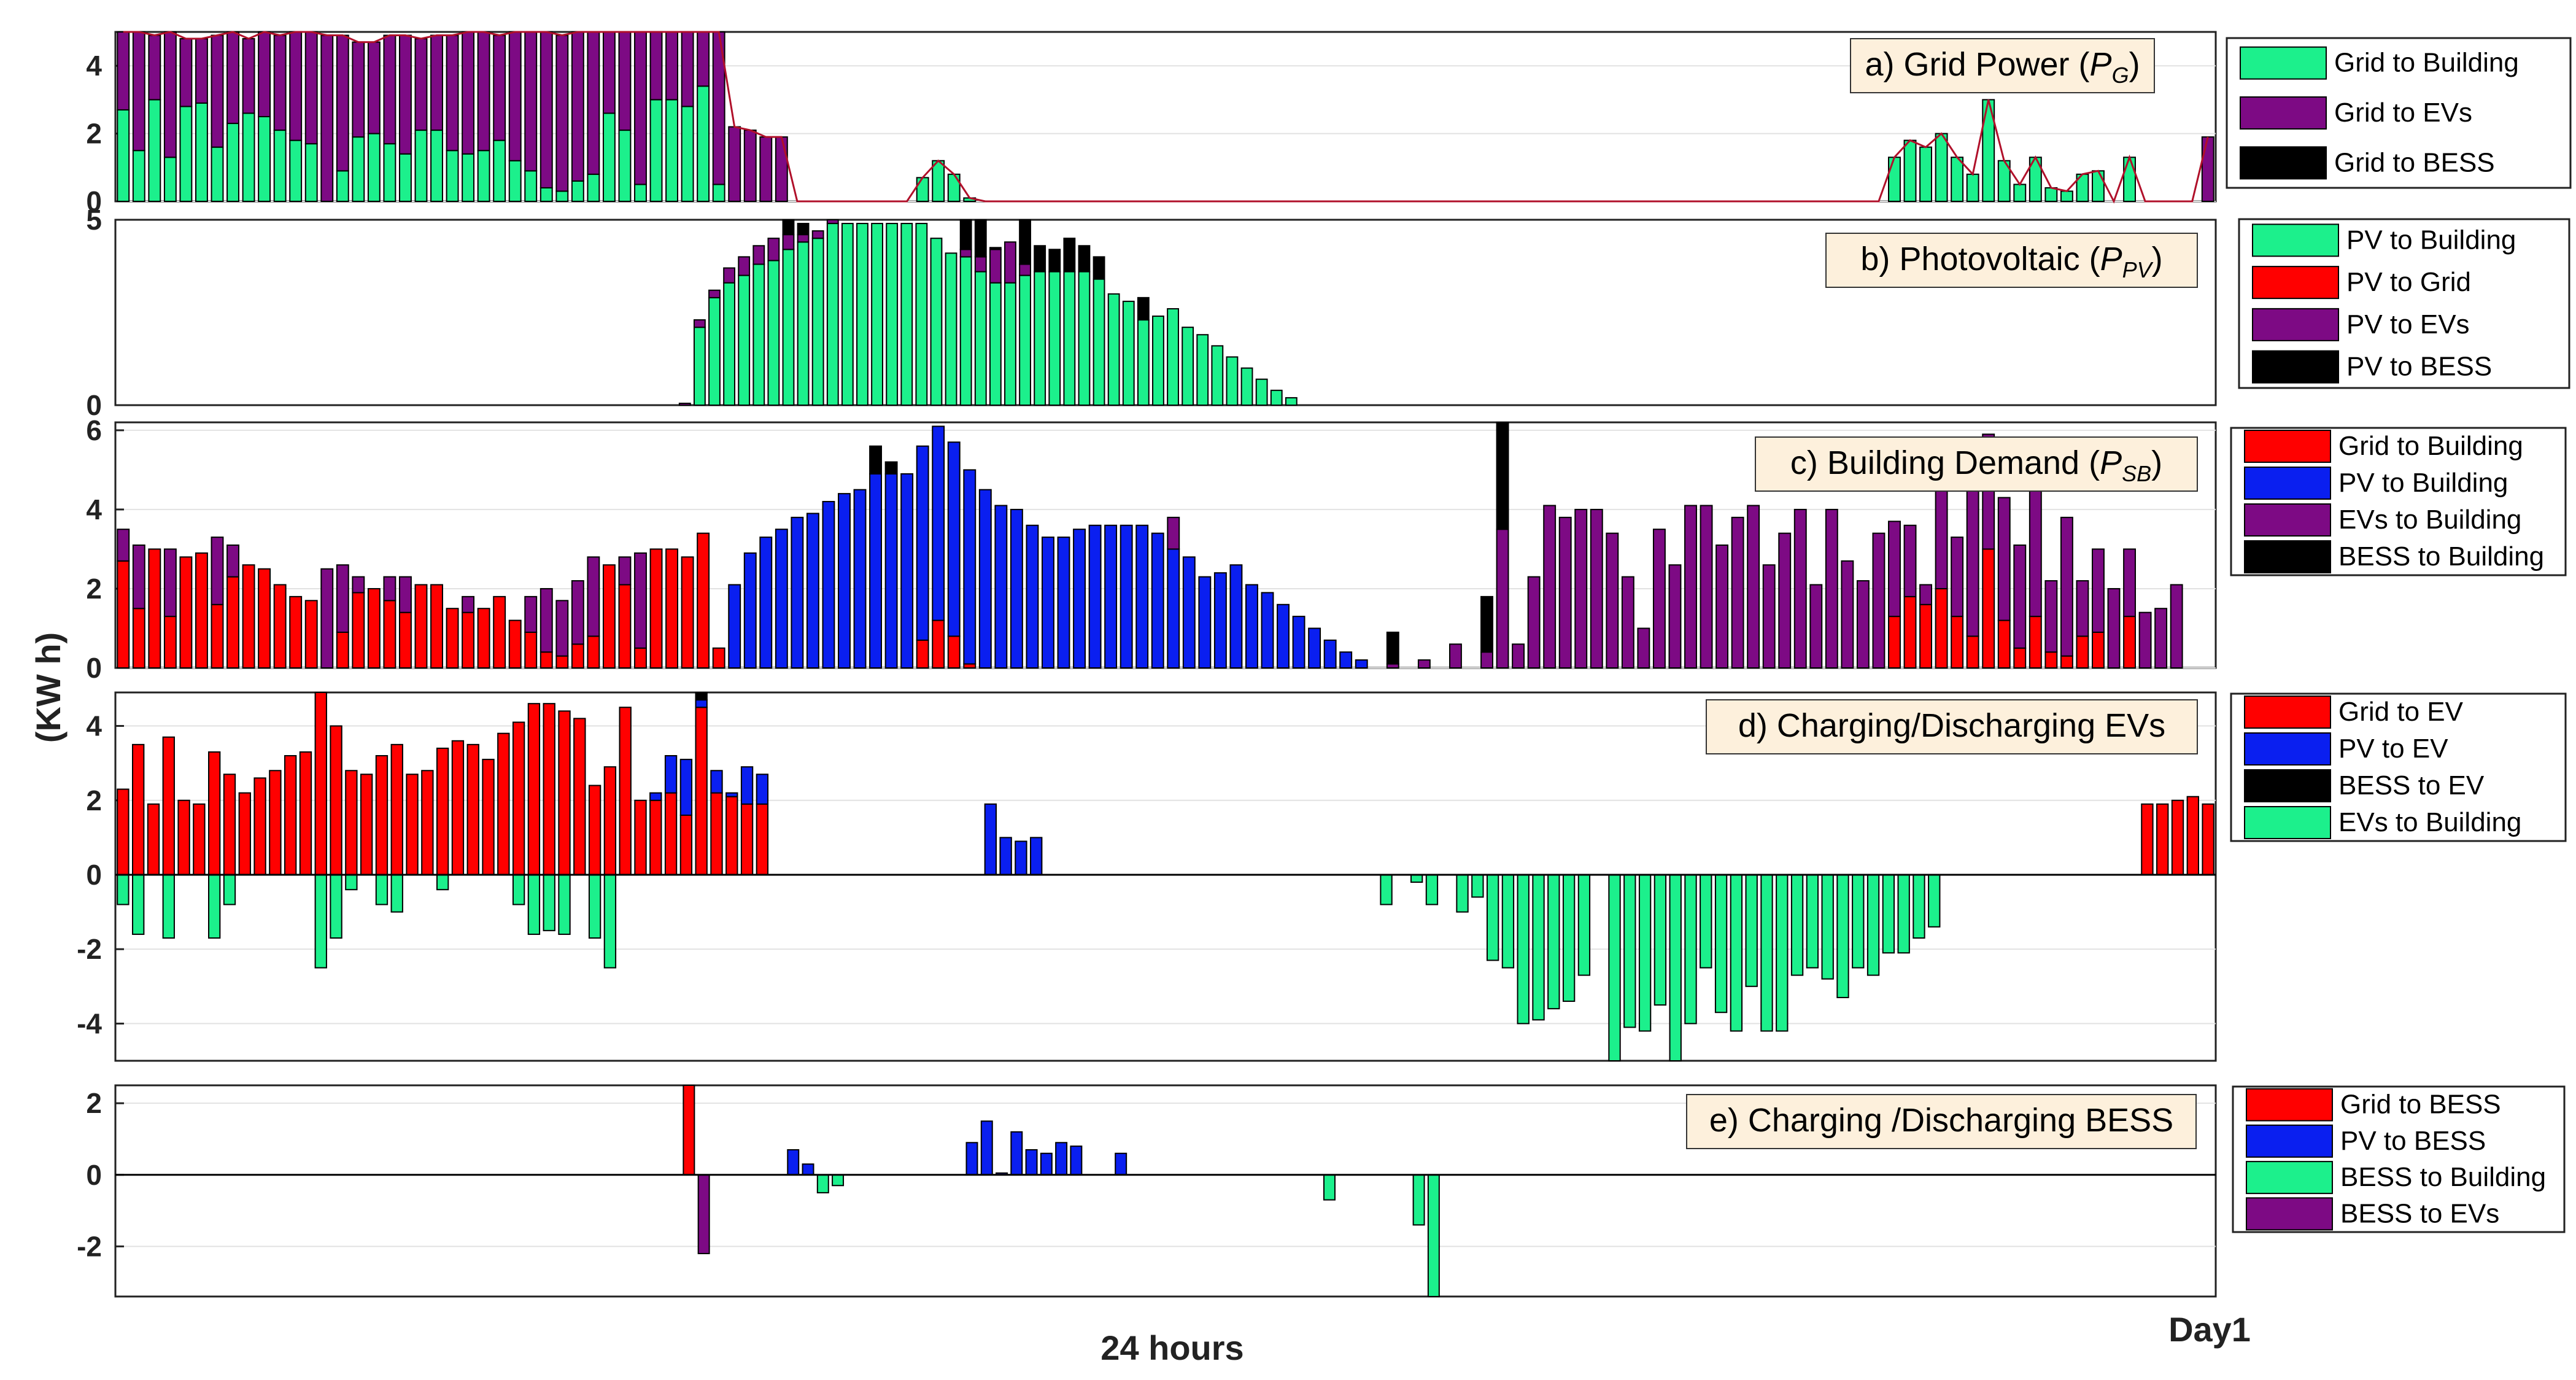  I want to click on panel-title: c) Building Demand (PSB), so click(1976, 465).